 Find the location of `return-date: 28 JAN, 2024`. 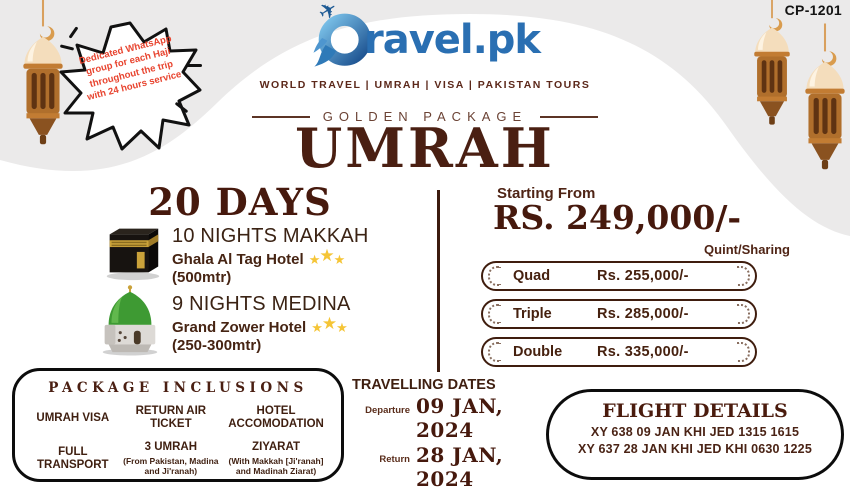

return-date: 28 JAN, 2024 is located at coordinates (460, 466).